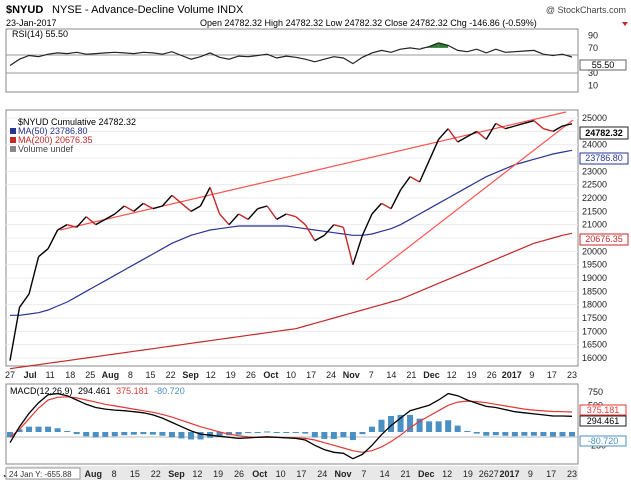  I want to click on rsi-legend: RSI(14) 55.50, so click(40, 34).